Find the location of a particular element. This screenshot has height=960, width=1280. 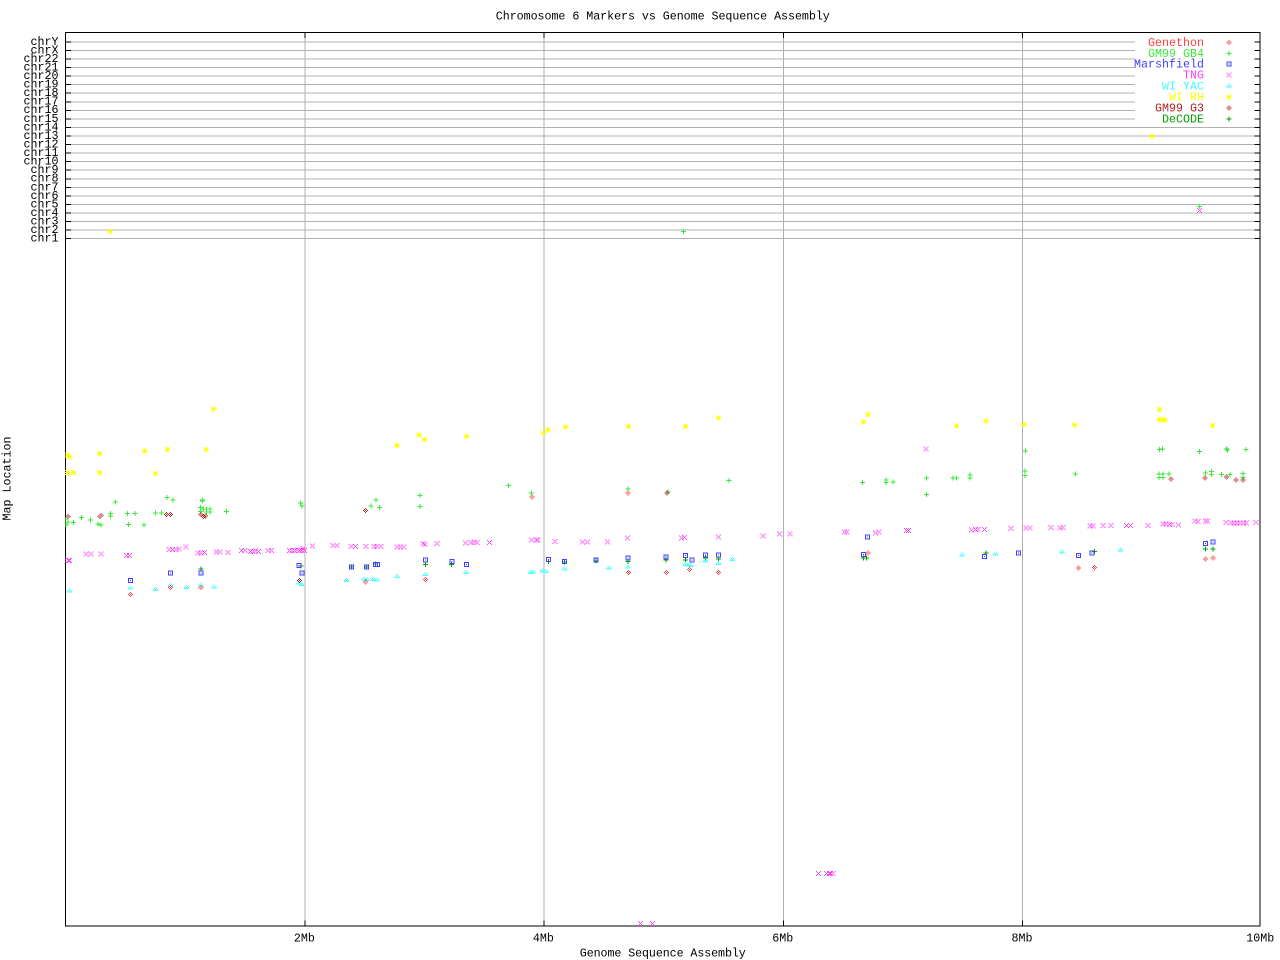

svg-text: chrY is located at coordinates (45, 42).